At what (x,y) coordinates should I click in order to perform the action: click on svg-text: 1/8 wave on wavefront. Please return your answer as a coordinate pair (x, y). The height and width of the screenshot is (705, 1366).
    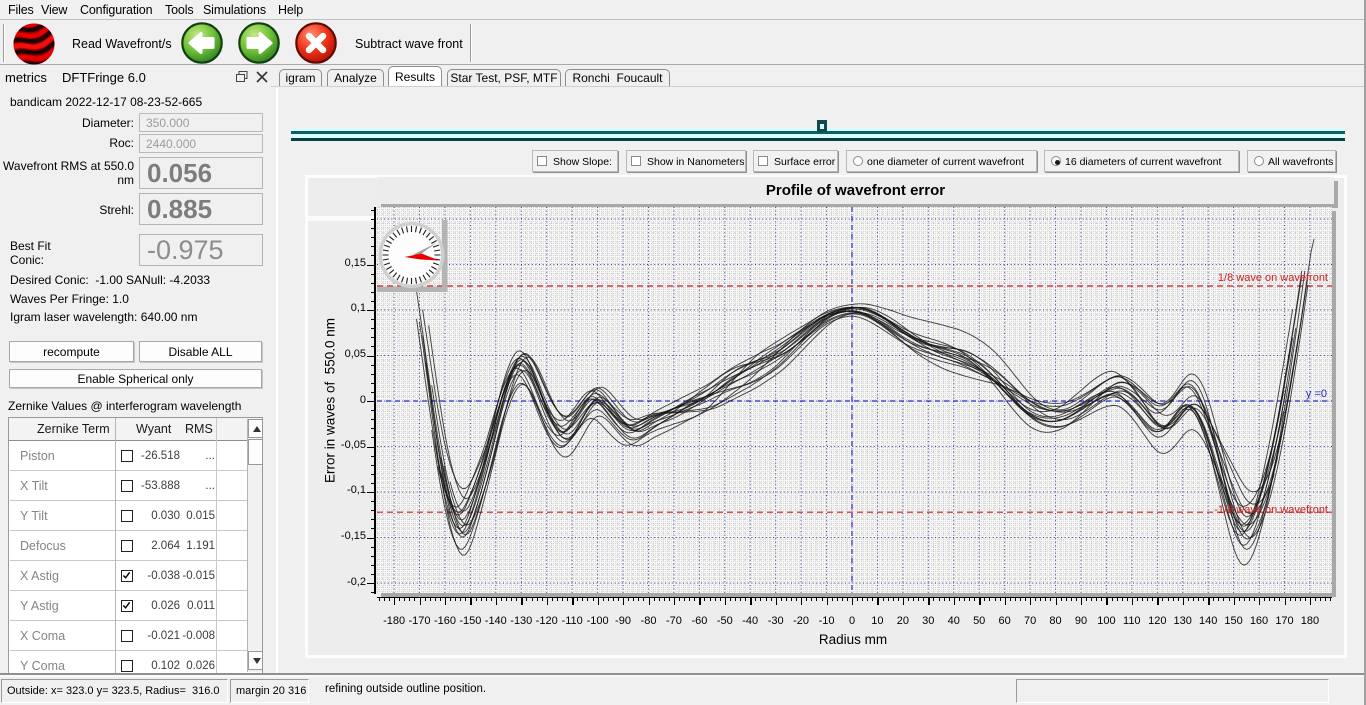
    Looking at the image, I should click on (1273, 278).